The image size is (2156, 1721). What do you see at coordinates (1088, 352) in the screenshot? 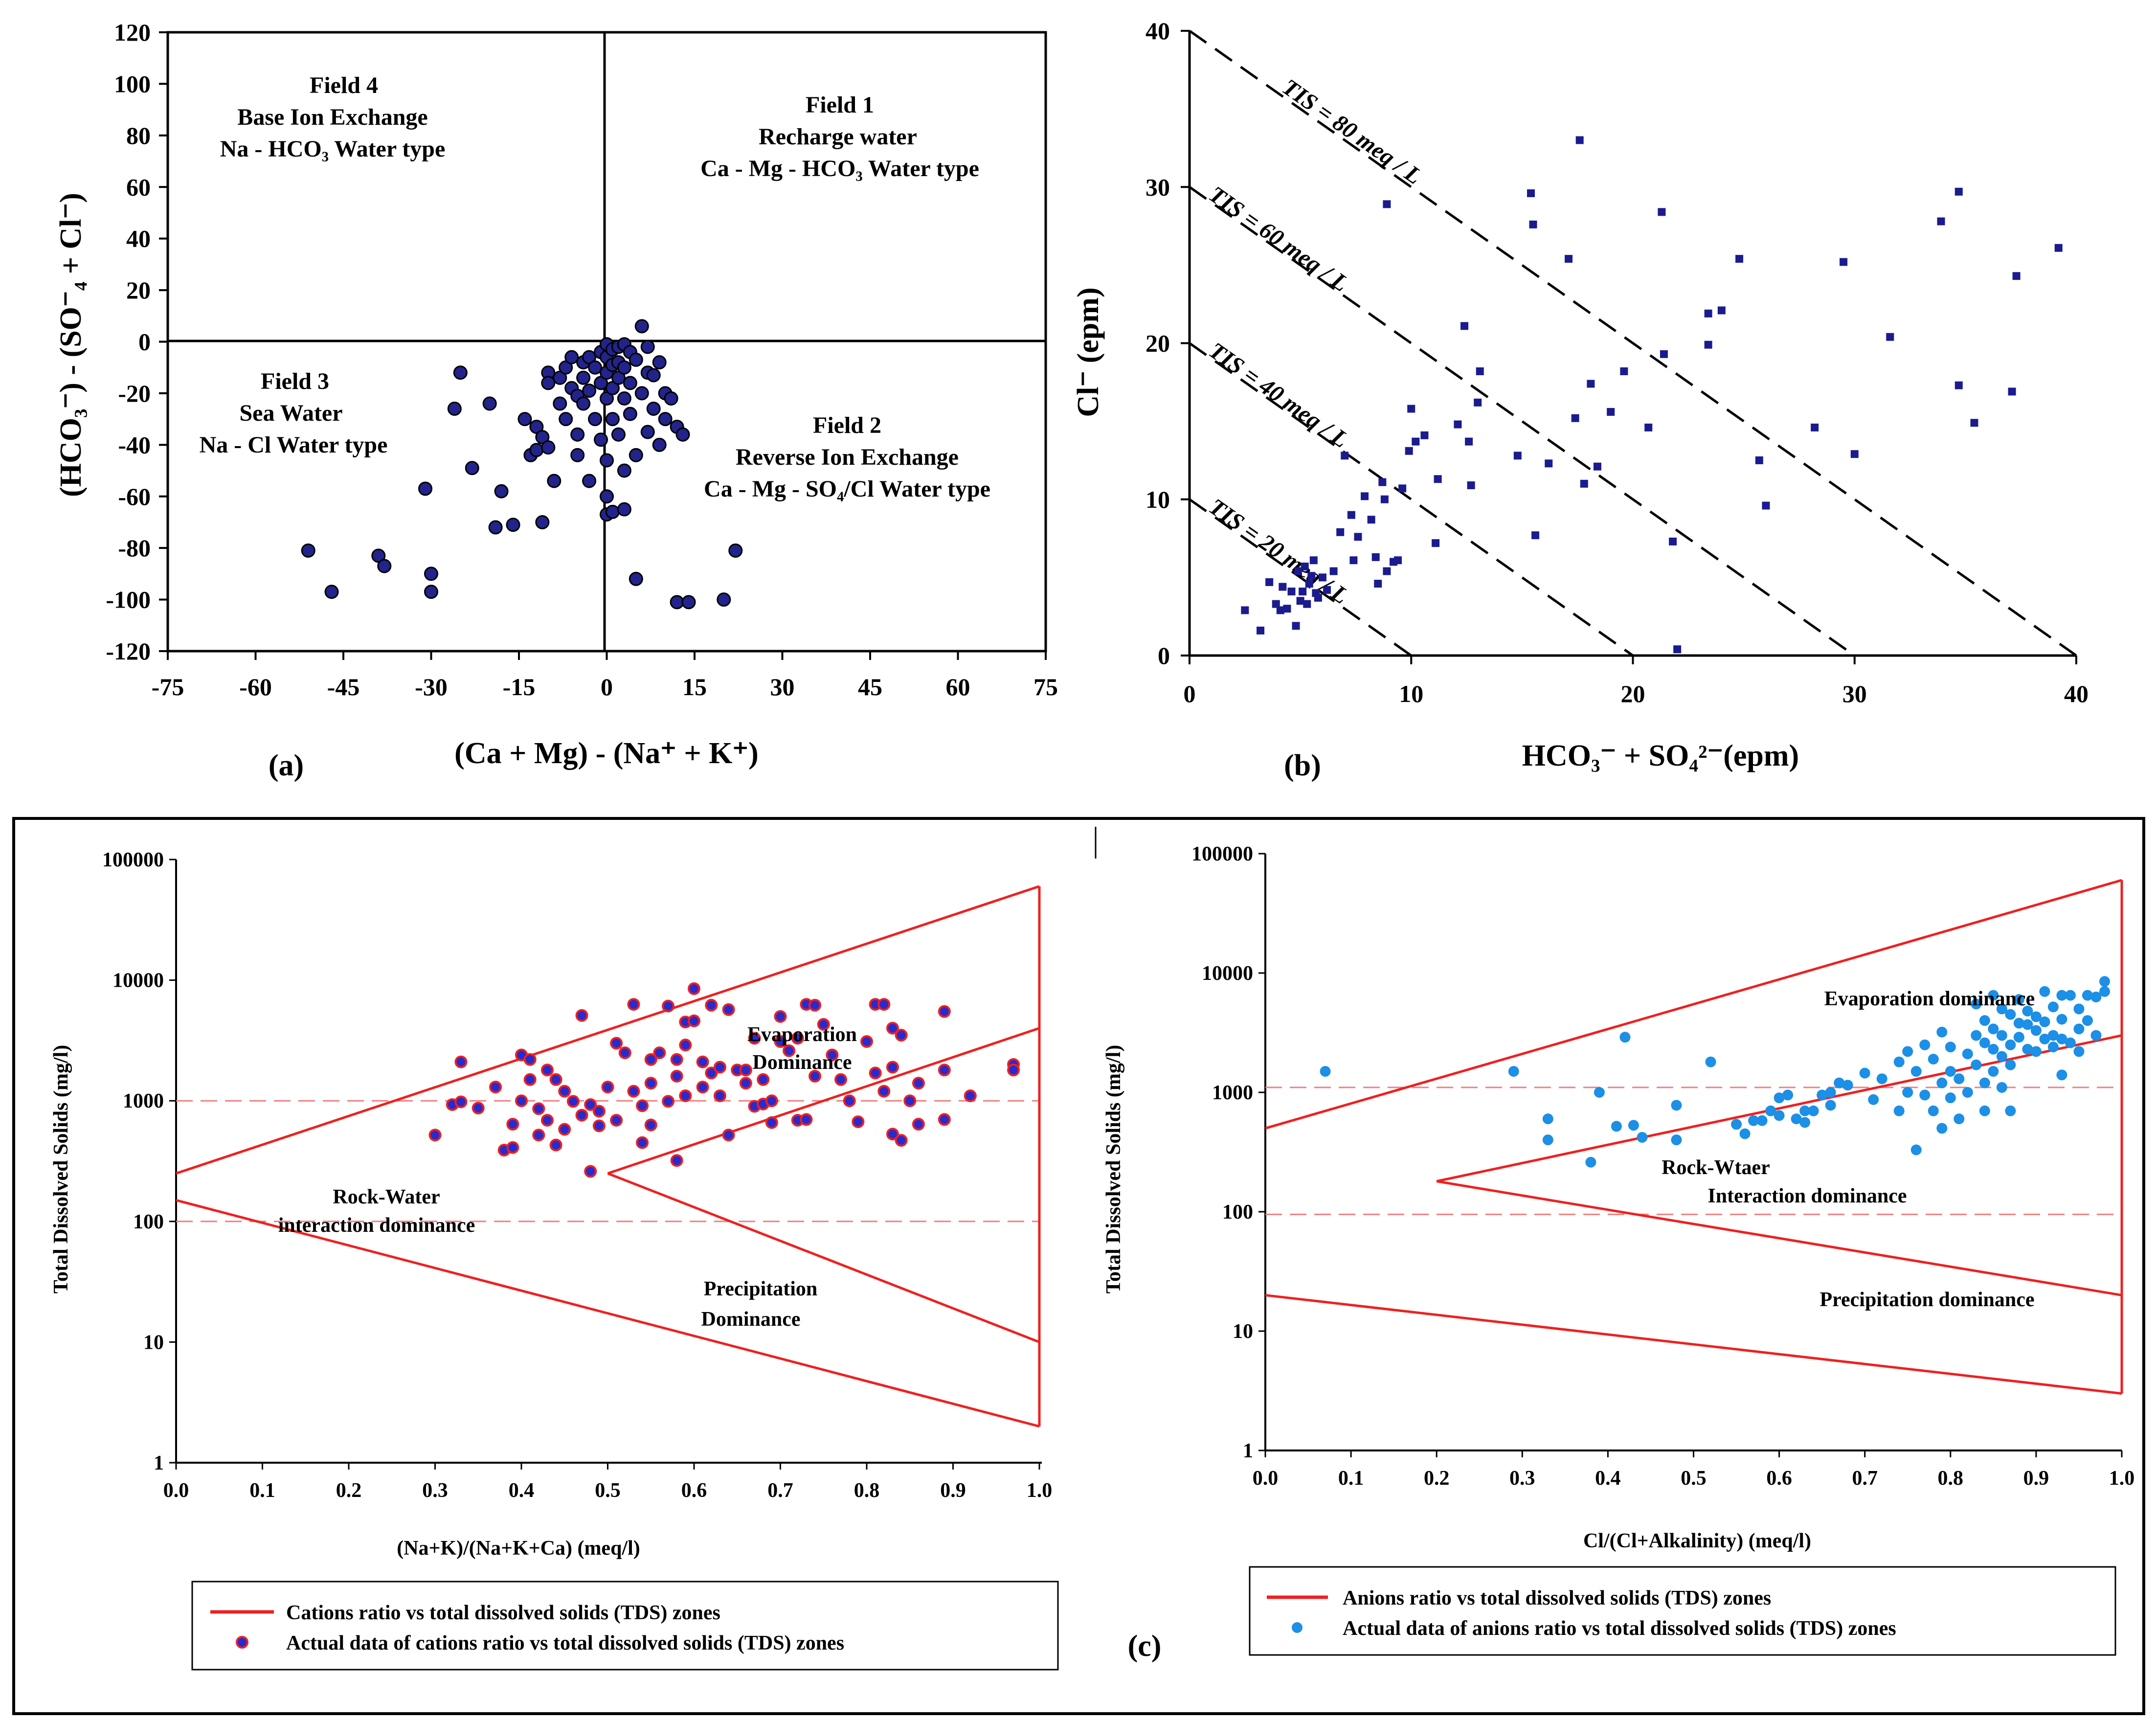
I see `panel-b-y-axis-label: Cl⁻ (epm)` at bounding box center [1088, 352].